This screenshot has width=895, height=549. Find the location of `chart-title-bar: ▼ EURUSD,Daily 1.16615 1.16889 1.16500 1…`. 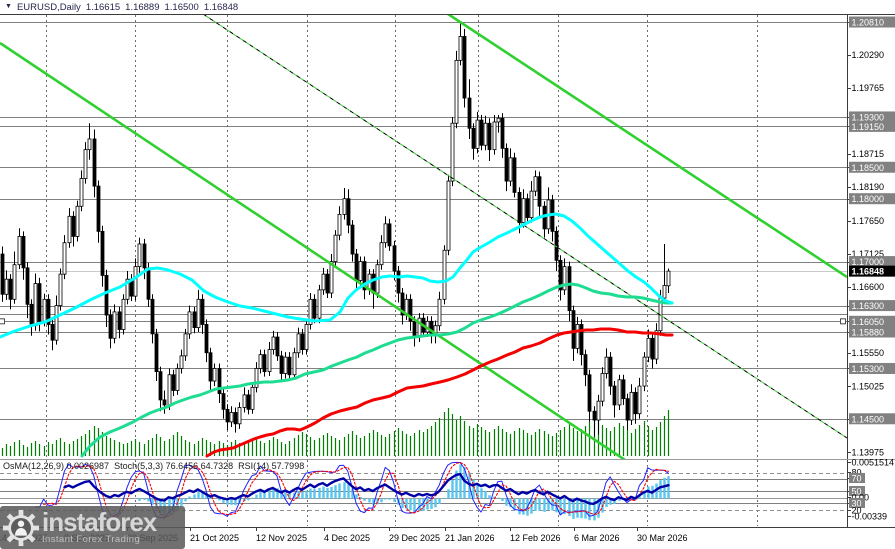

chart-title-bar: ▼ EURUSD,Daily 1.16615 1.16889 1.16500 1… is located at coordinates (121, 7).